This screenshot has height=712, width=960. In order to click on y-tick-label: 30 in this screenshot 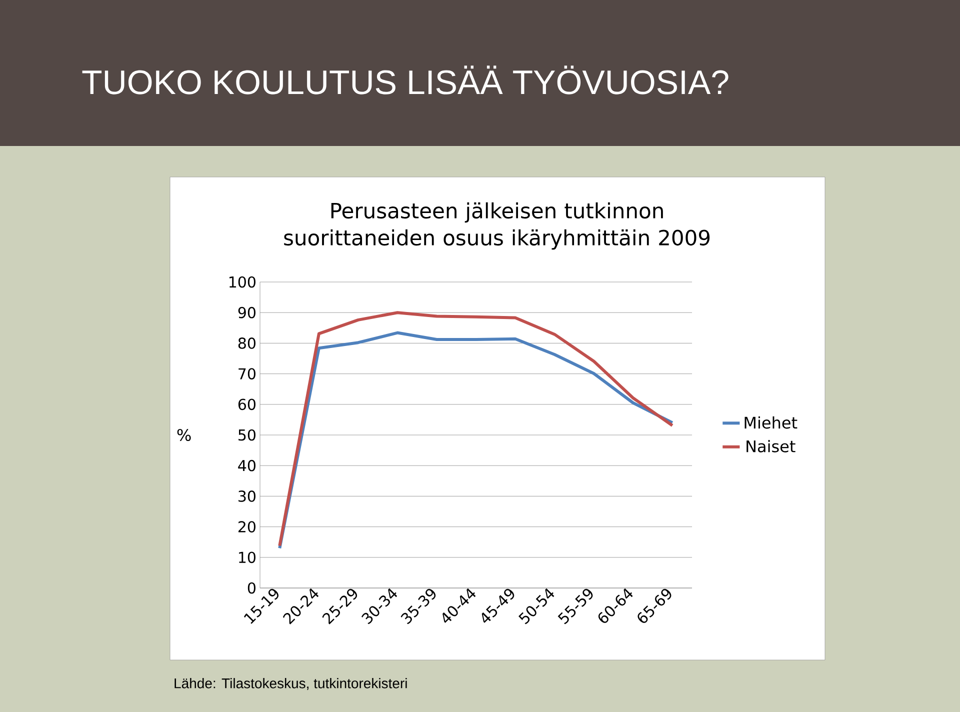, I will do `click(247, 496)`.